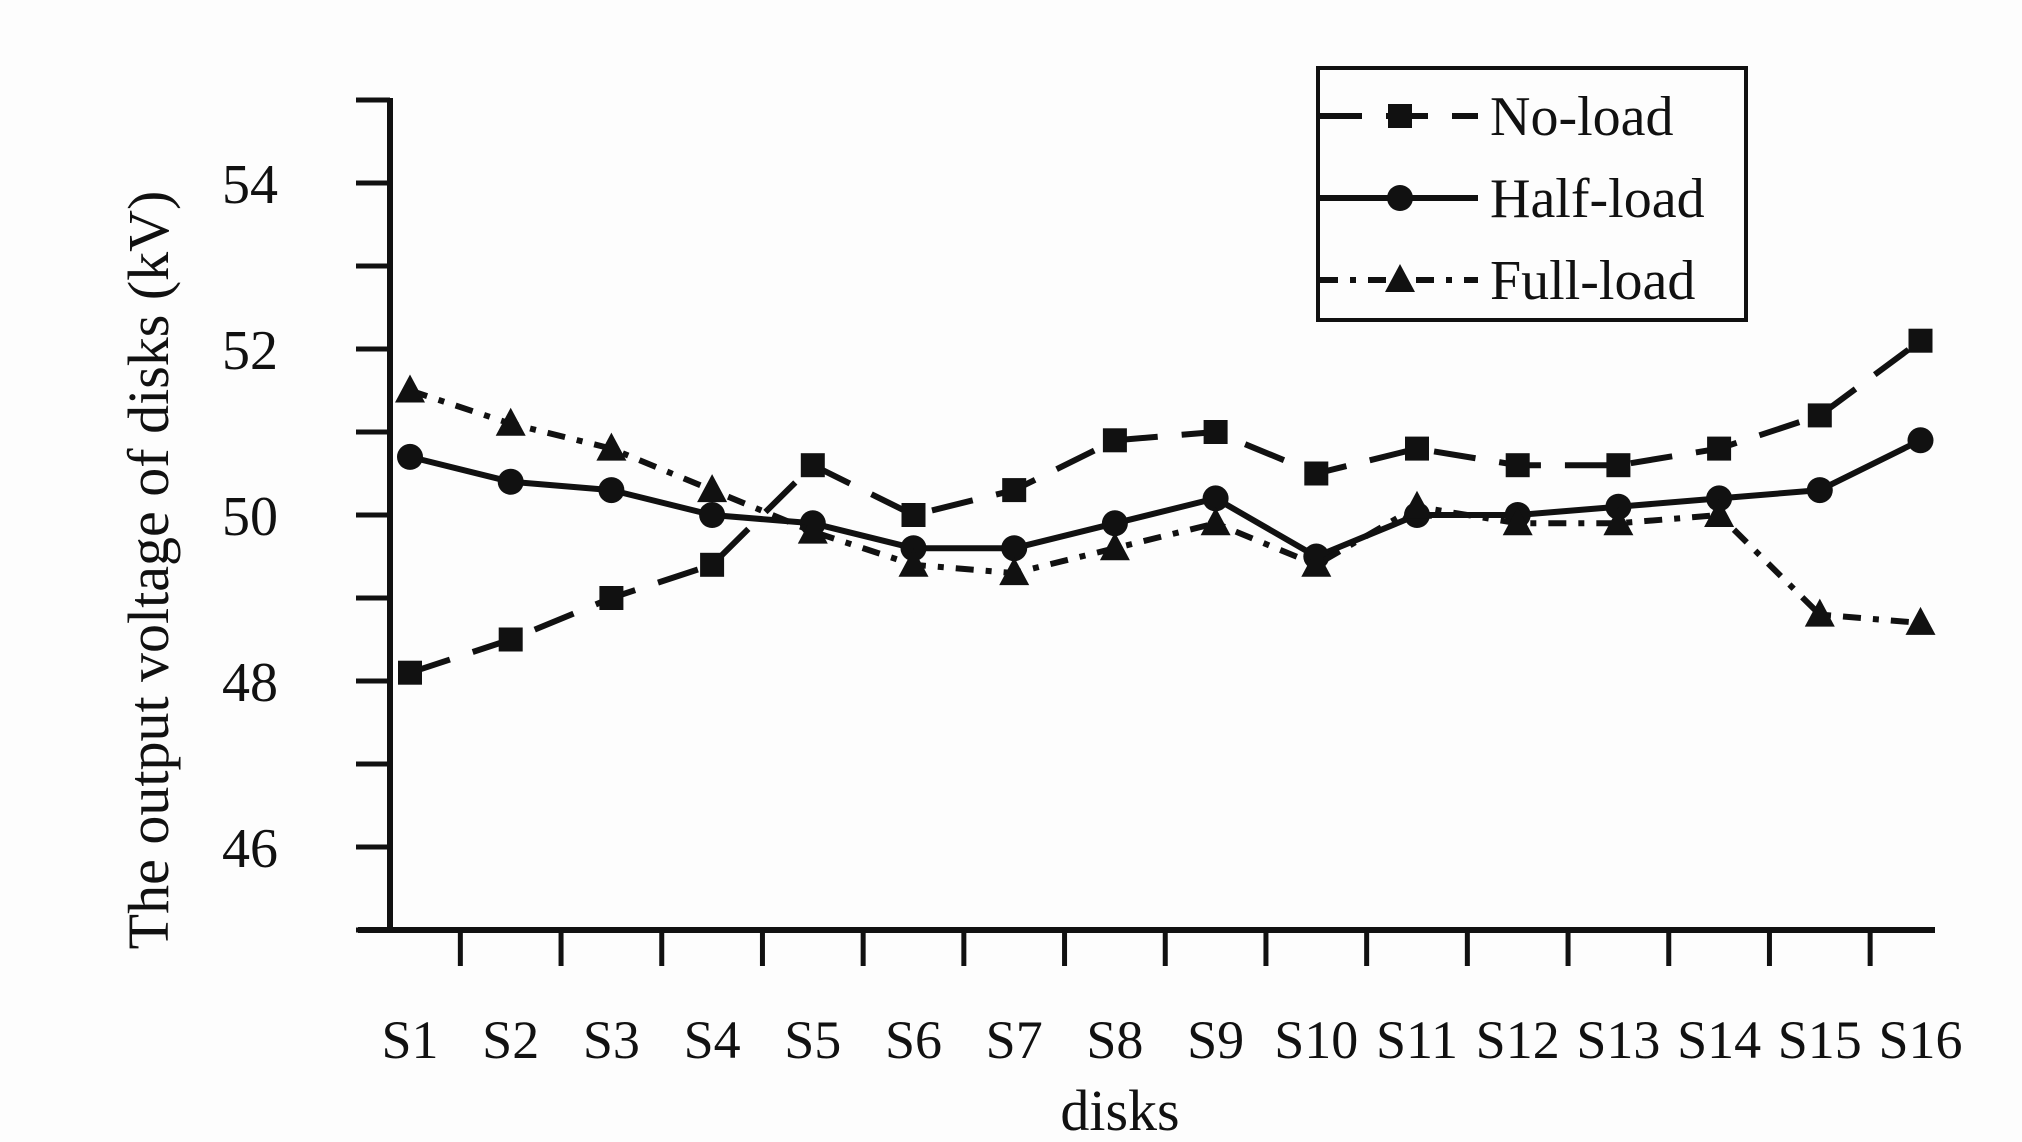 Image resolution: width=2022 pixels, height=1142 pixels. What do you see at coordinates (250, 683) in the screenshot?
I see `y-tick-label: 48` at bounding box center [250, 683].